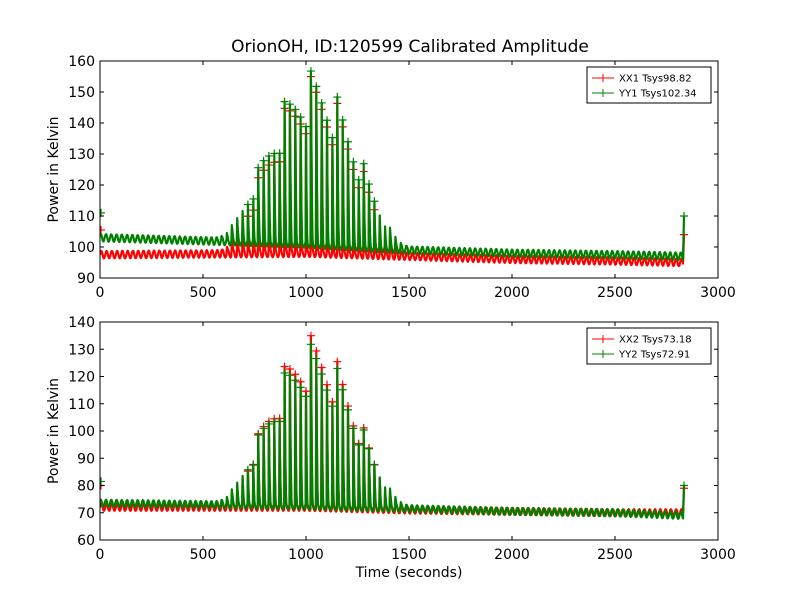  I want to click on legend-entry: YY2 Tsys72.91, so click(654, 355).